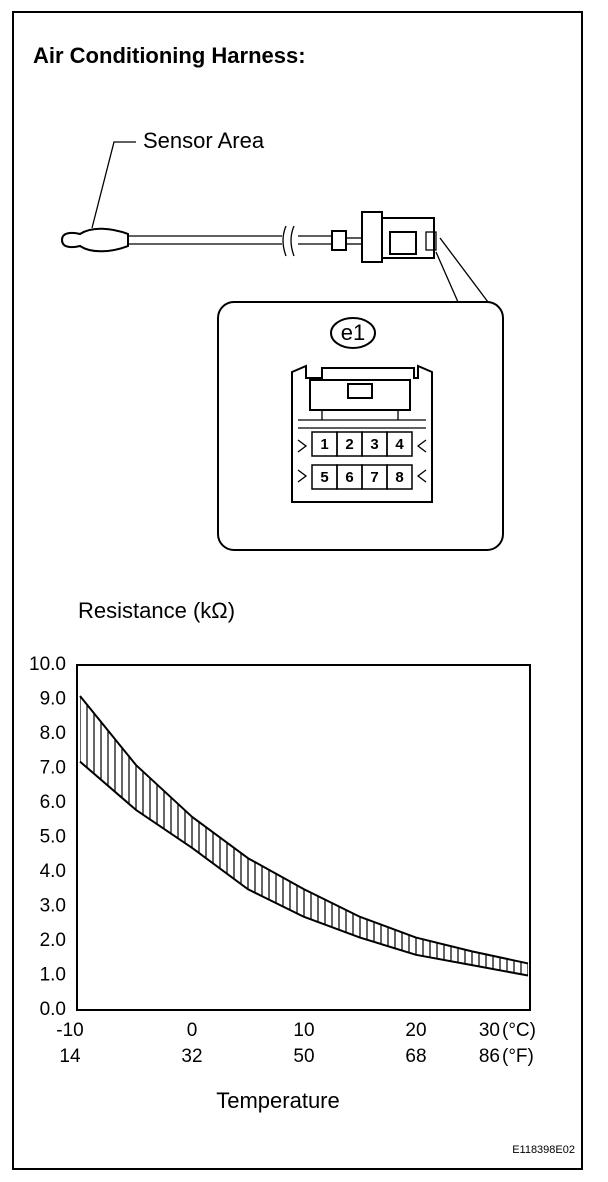 The height and width of the screenshot is (1182, 608). Describe the element at coordinates (204, 140) in the screenshot. I see `sensor-label: Sensor Area` at that location.